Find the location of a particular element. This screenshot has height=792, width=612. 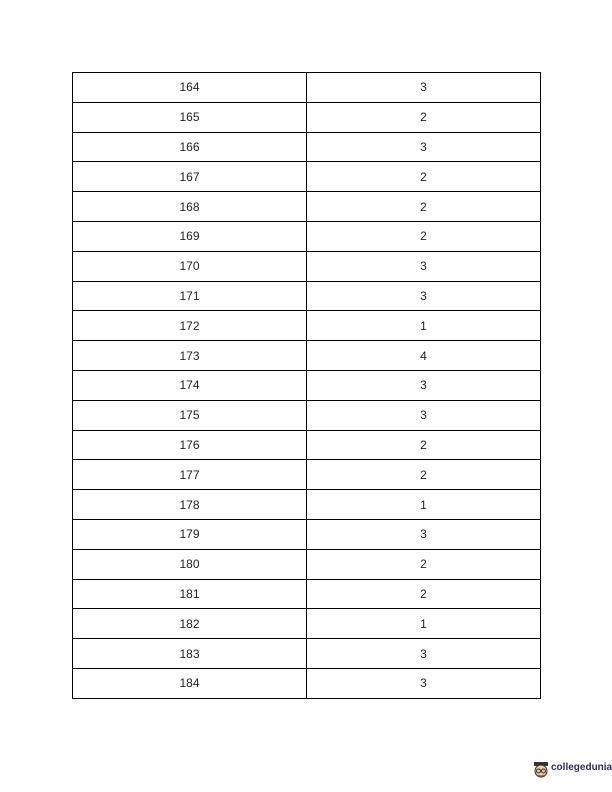

cell-value: 165 is located at coordinates (189, 117).